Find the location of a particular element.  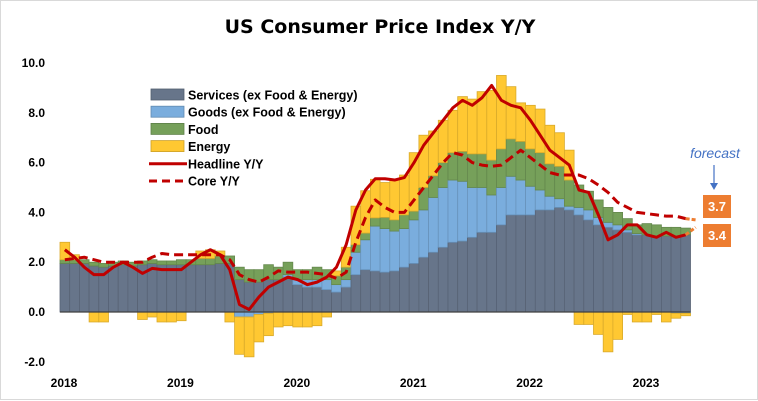

headline-forecast-line is located at coordinates (690, 231).